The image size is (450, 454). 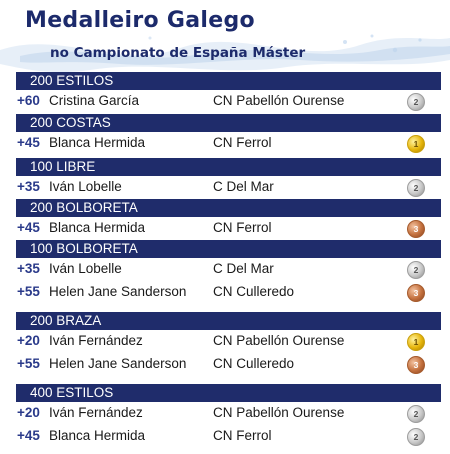 I want to click on result-row: +20 Iván Fernández CN Pabellón Ourense 1, so click(x=228, y=341).